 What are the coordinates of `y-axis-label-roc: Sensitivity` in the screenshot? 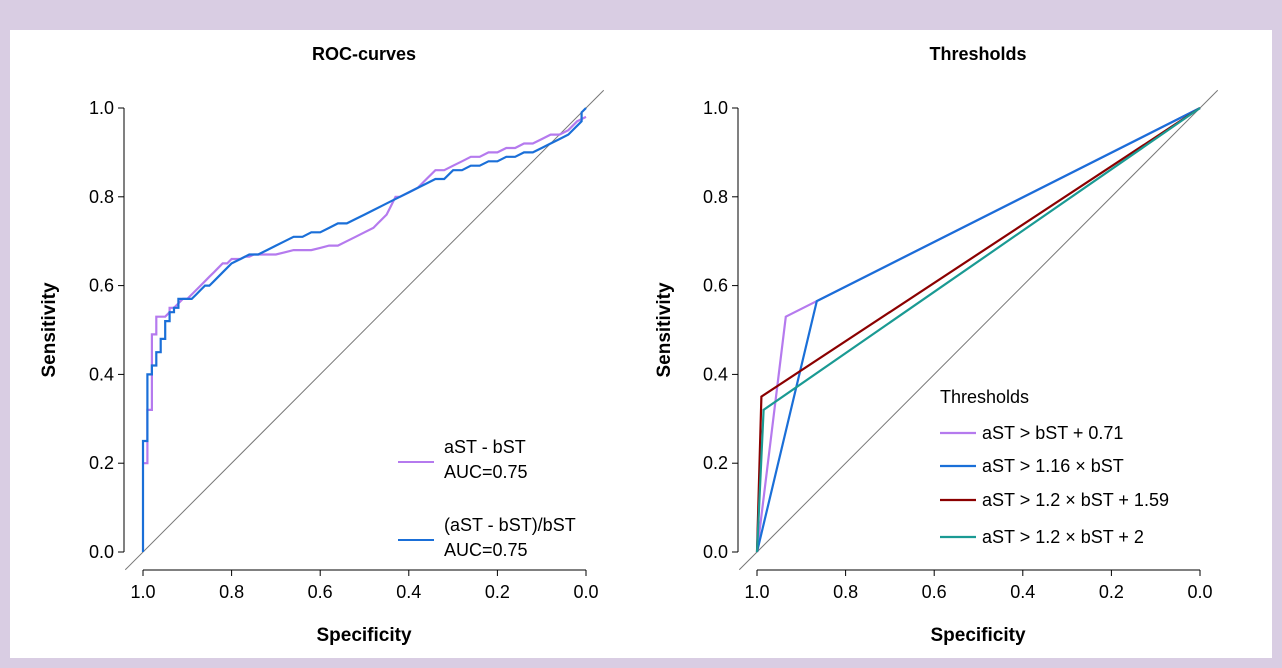 It's located at (49, 329).